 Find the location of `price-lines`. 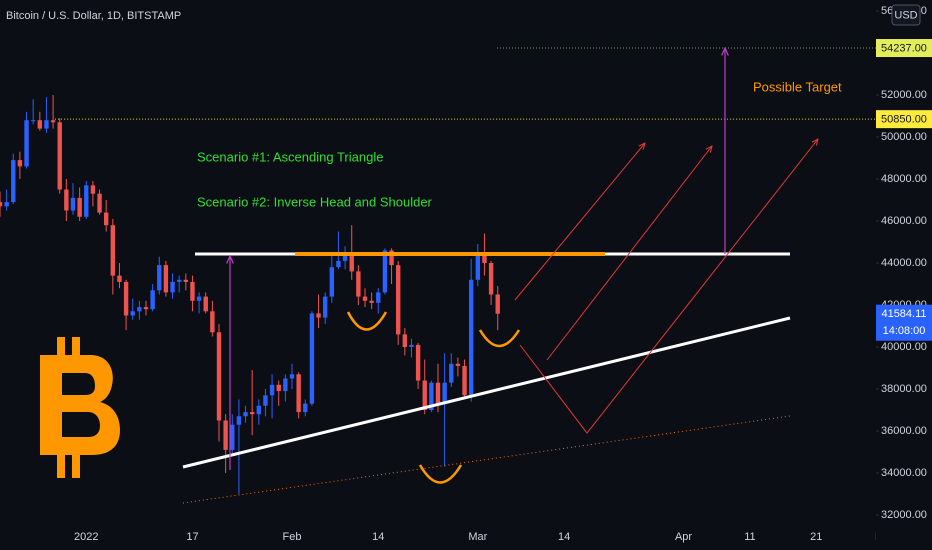

price-lines is located at coordinates (465, 83).